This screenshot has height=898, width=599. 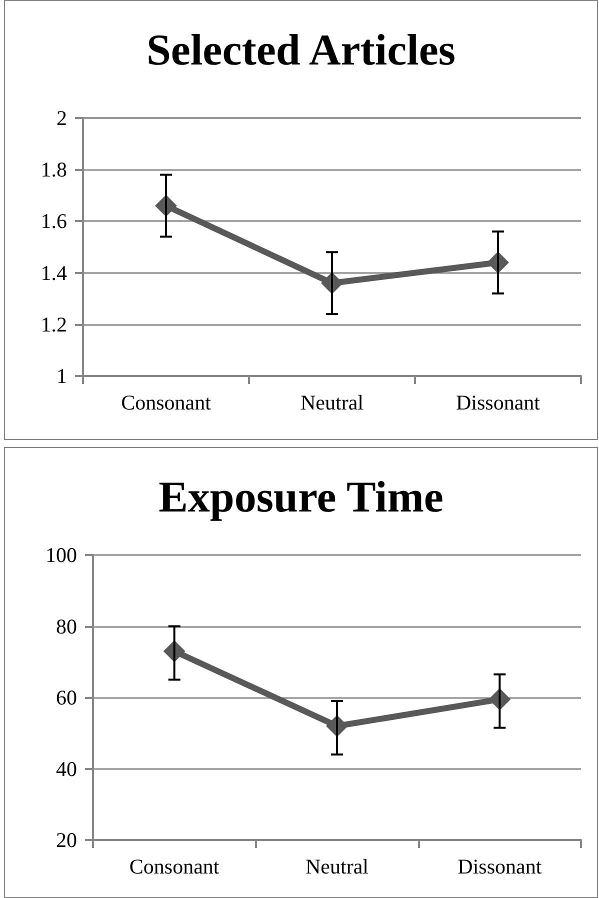 What do you see at coordinates (53, 221) in the screenshot?
I see `y-tick-label: 1.6` at bounding box center [53, 221].